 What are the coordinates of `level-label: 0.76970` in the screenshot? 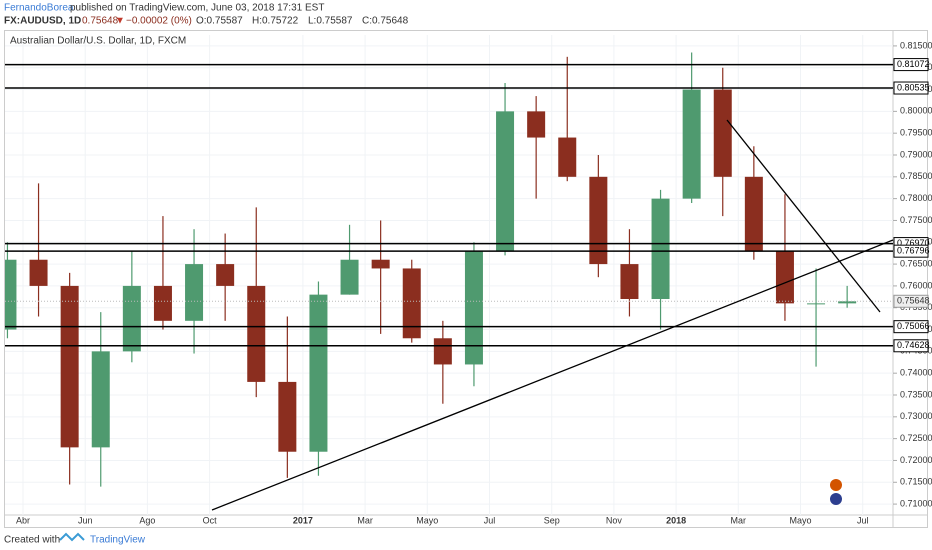 It's located at (913, 243).